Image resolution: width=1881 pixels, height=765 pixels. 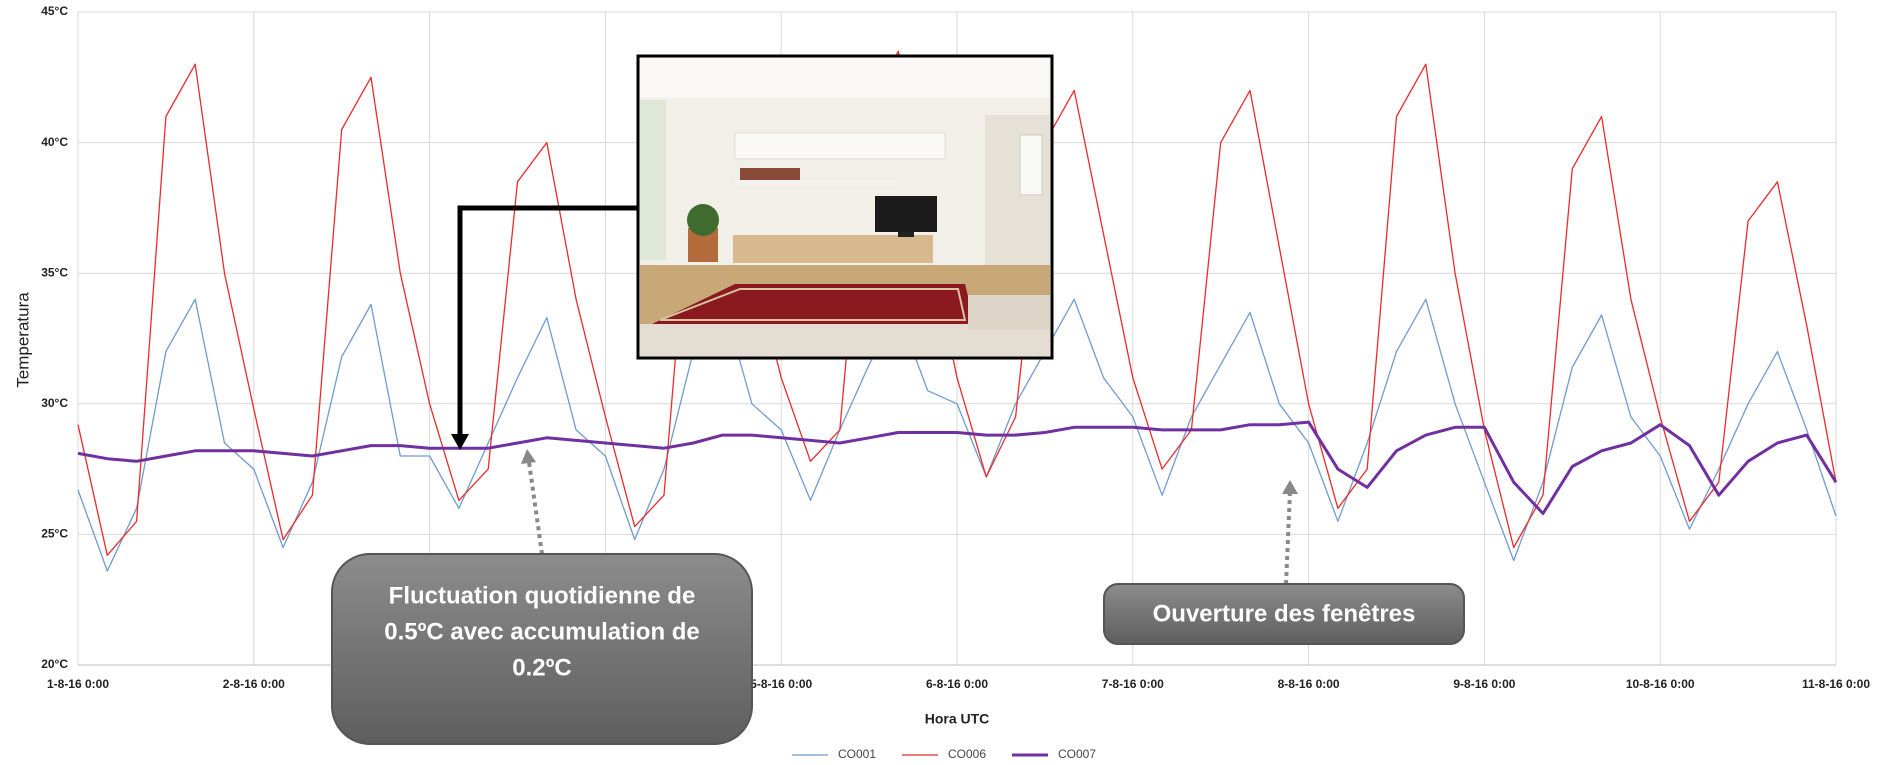 What do you see at coordinates (957, 684) in the screenshot?
I see `x-tick-label: 6-8-16 0:00` at bounding box center [957, 684].